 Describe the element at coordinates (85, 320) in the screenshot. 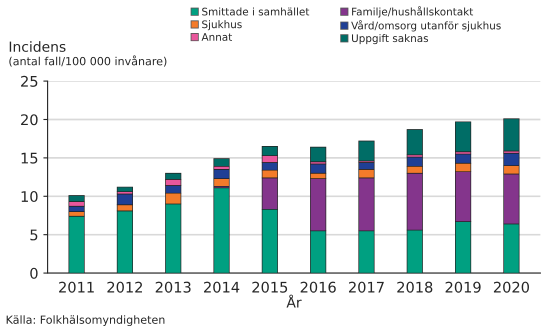

I see `text: Källa: Folkhälsomyndigheten` at that location.